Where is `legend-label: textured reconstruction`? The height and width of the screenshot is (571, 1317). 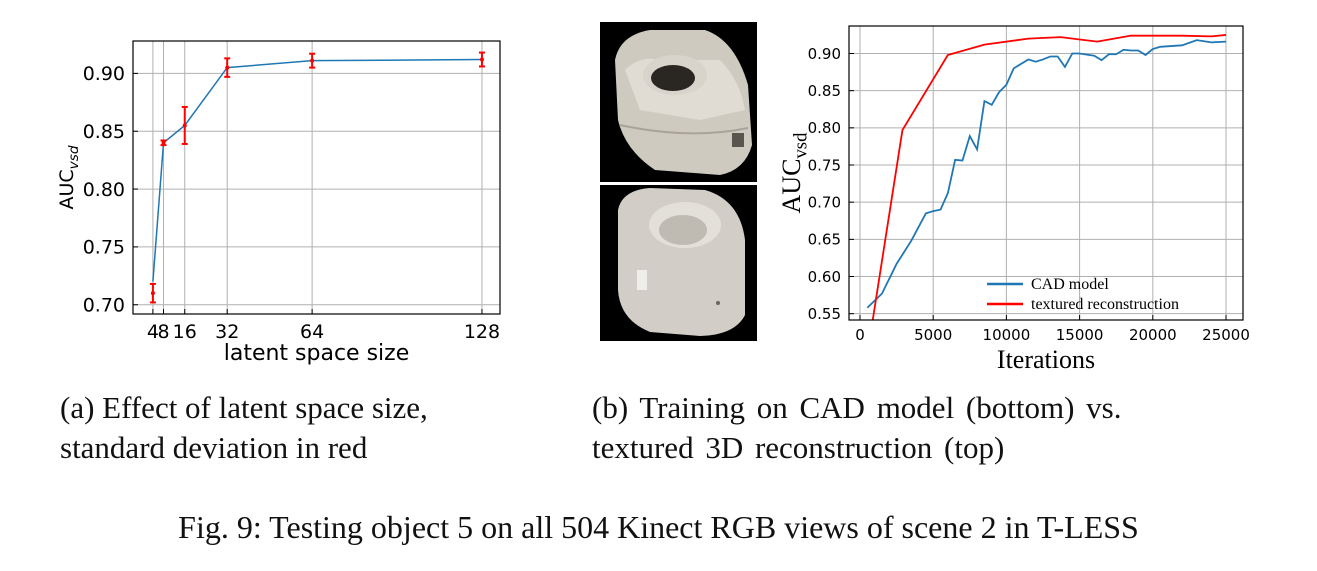 legend-label: textured reconstruction is located at coordinates (1105, 304).